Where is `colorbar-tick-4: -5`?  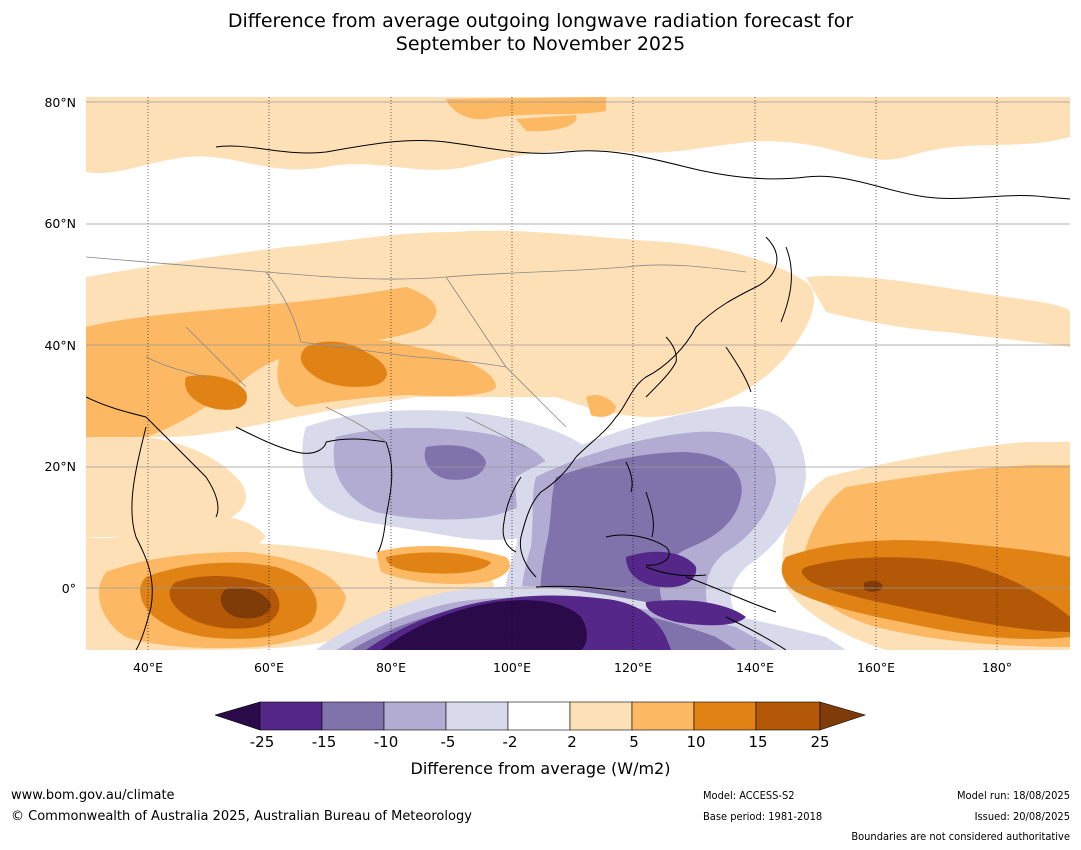
colorbar-tick-4: -5 is located at coordinates (448, 742).